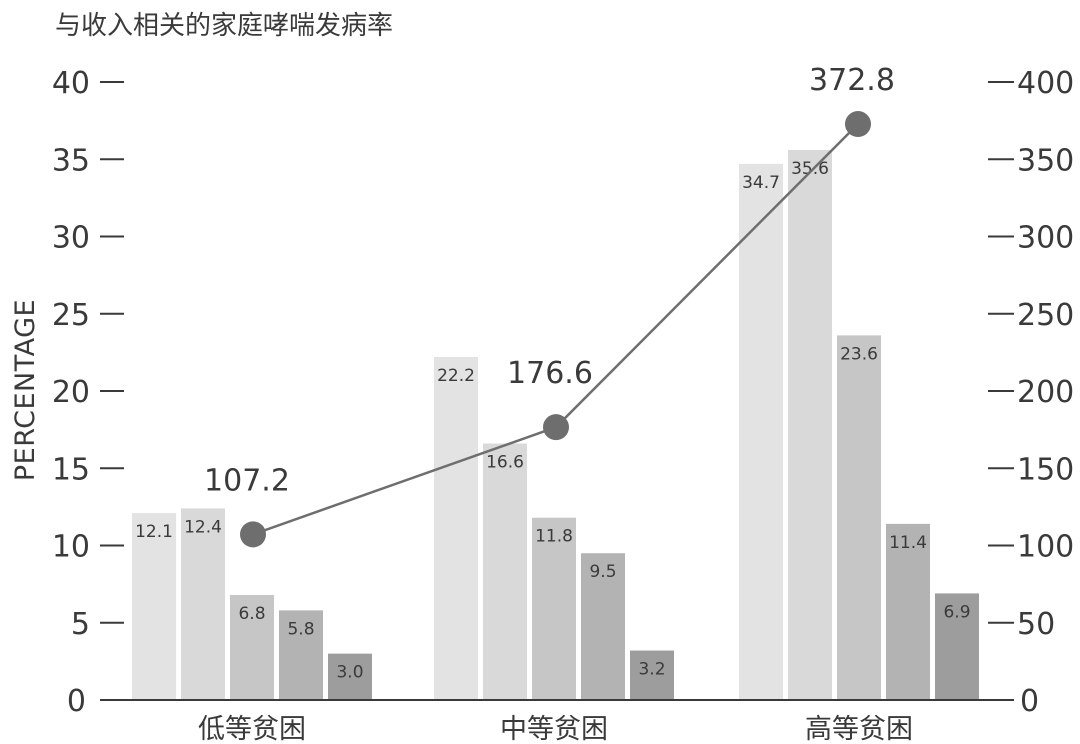  What do you see at coordinates (602, 572) in the screenshot?
I see `bar-value-label: 9.5` at bounding box center [602, 572].